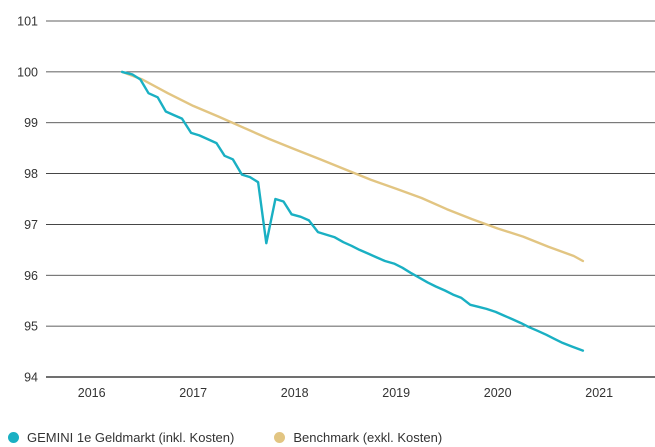 The width and height of the screenshot is (655, 447). What do you see at coordinates (27, 22) in the screenshot?
I see `y-tick-label: 101` at bounding box center [27, 22].